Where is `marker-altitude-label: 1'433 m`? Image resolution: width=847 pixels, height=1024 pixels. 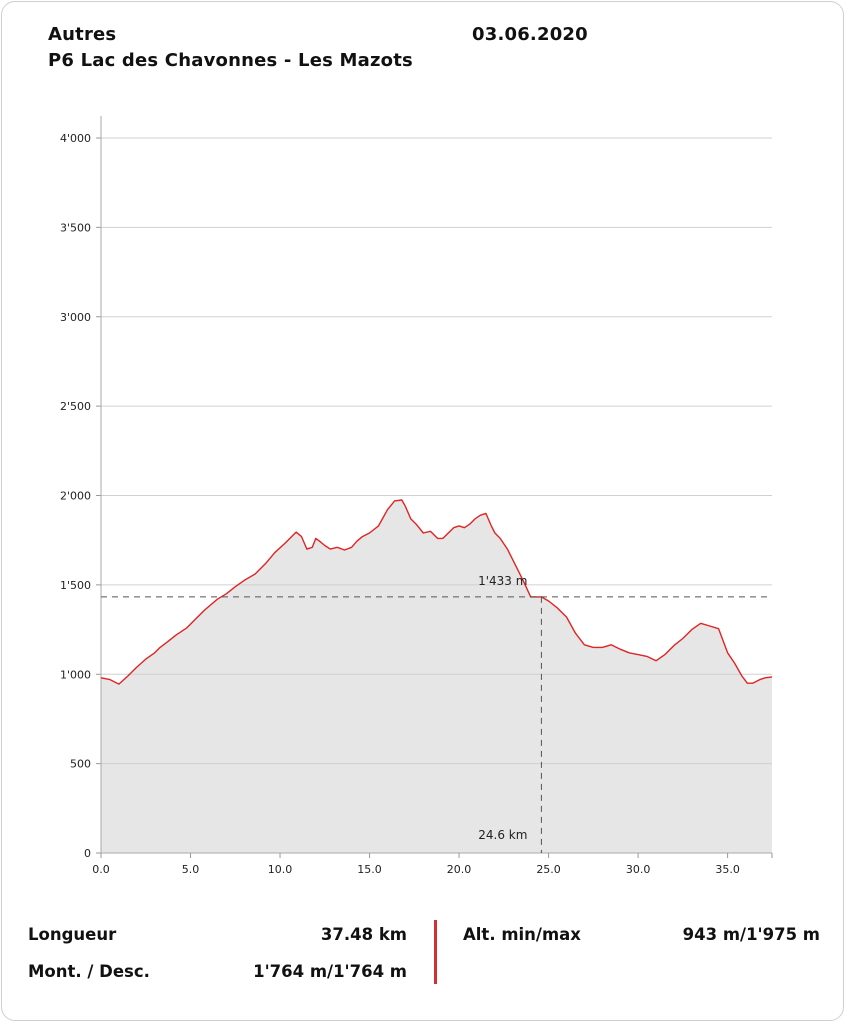
marker-altitude-label: 1'433 m is located at coordinates (502, 581).